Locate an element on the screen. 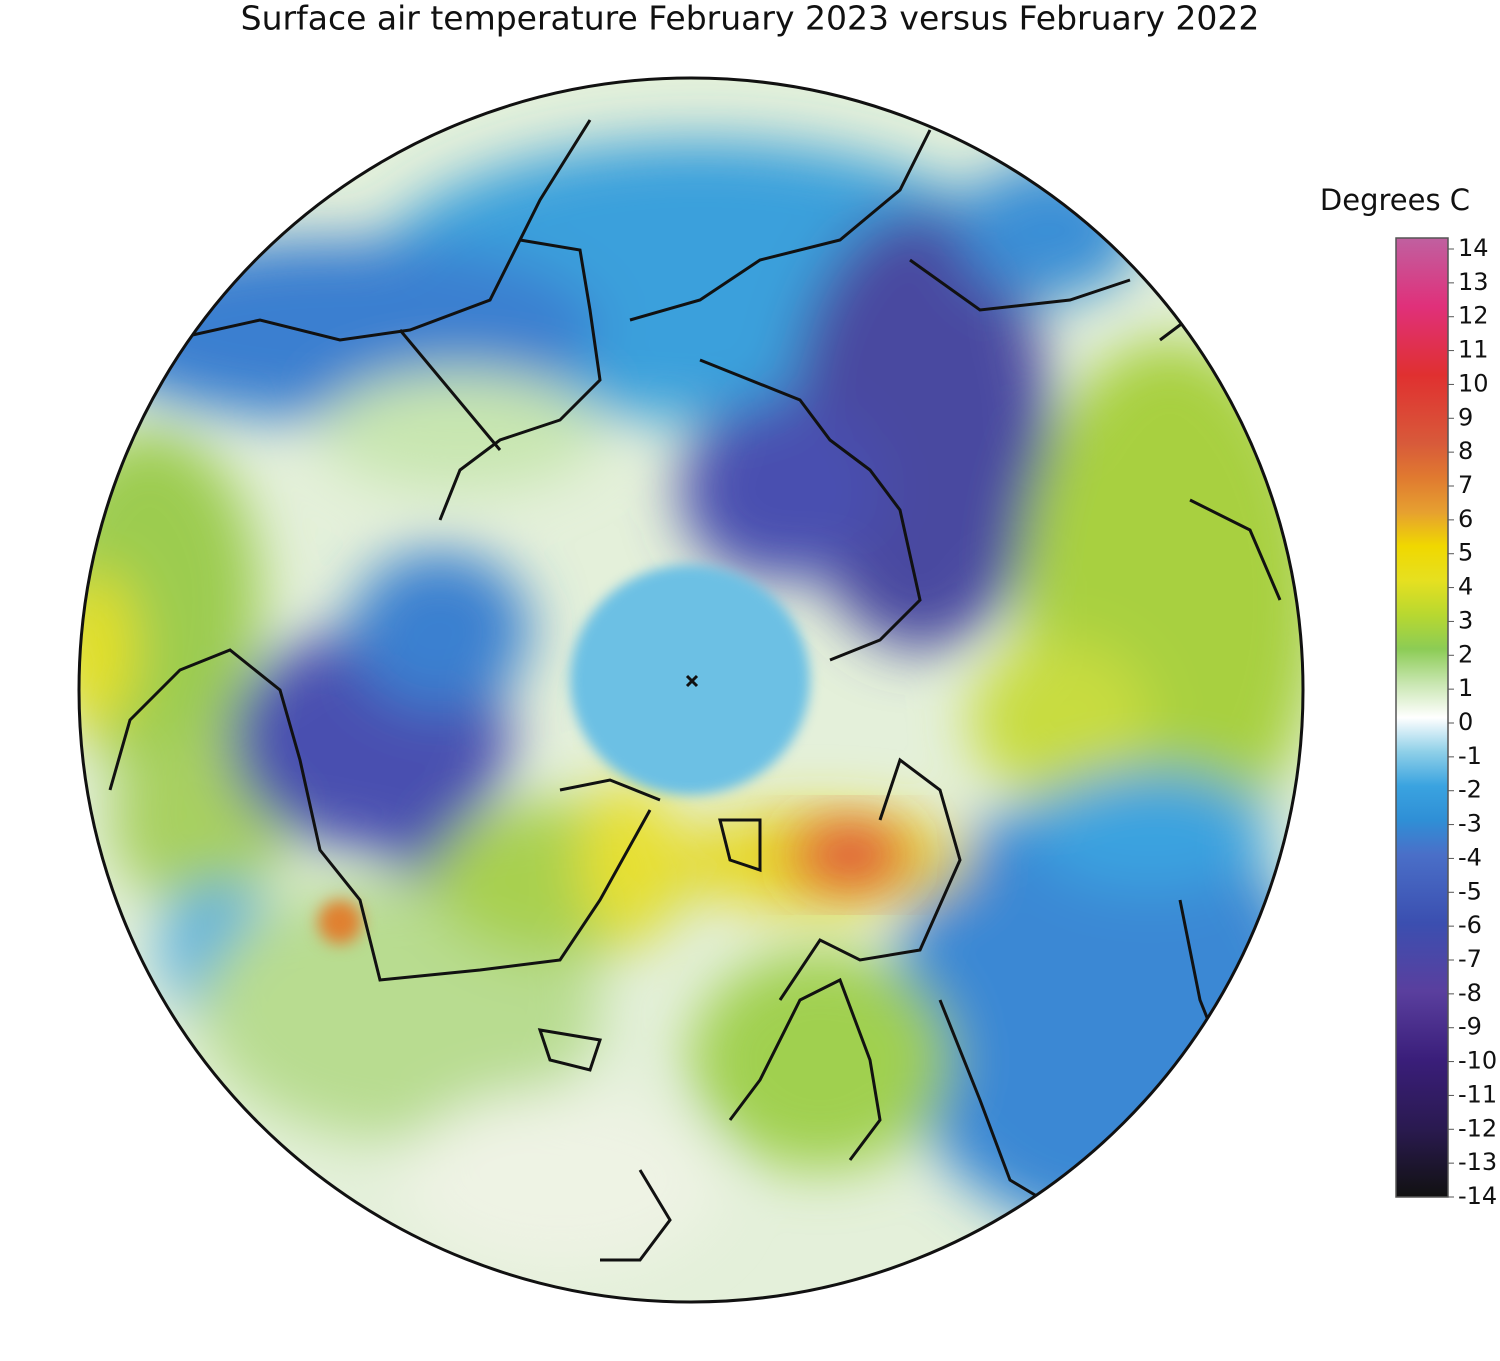  colorbar-tick-label: 4 is located at coordinates (1465, 587).